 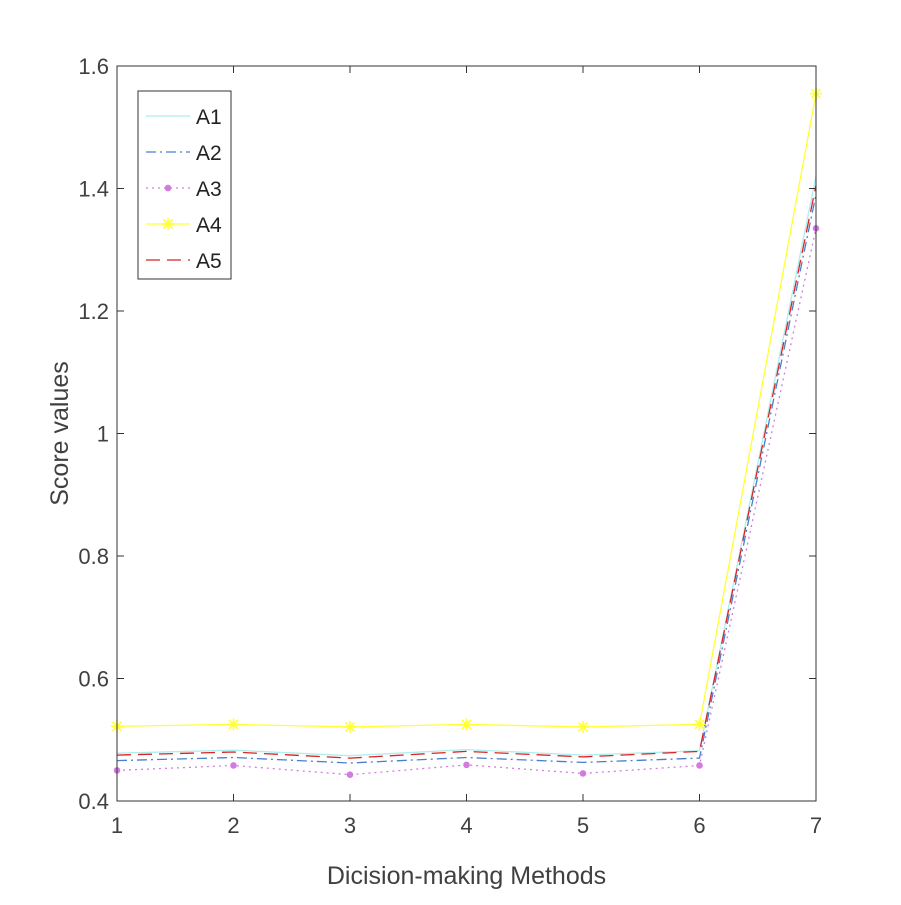 I want to click on y-tick-label: 0.6, so click(x=93, y=679).